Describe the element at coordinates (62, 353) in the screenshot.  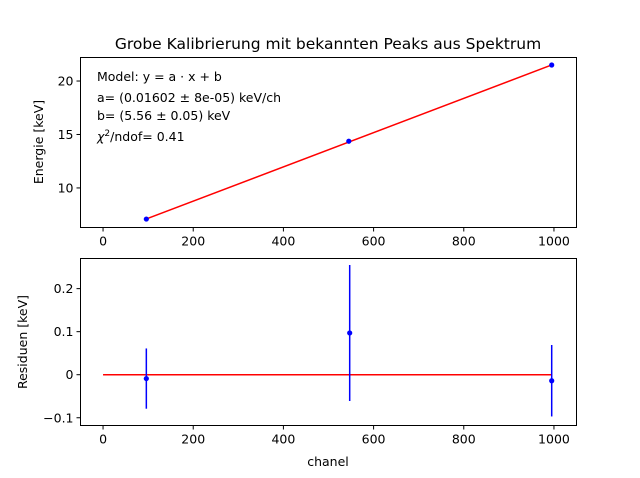
I see `bottom-y-ticks: −0.1 0 0.1 0.2` at that location.